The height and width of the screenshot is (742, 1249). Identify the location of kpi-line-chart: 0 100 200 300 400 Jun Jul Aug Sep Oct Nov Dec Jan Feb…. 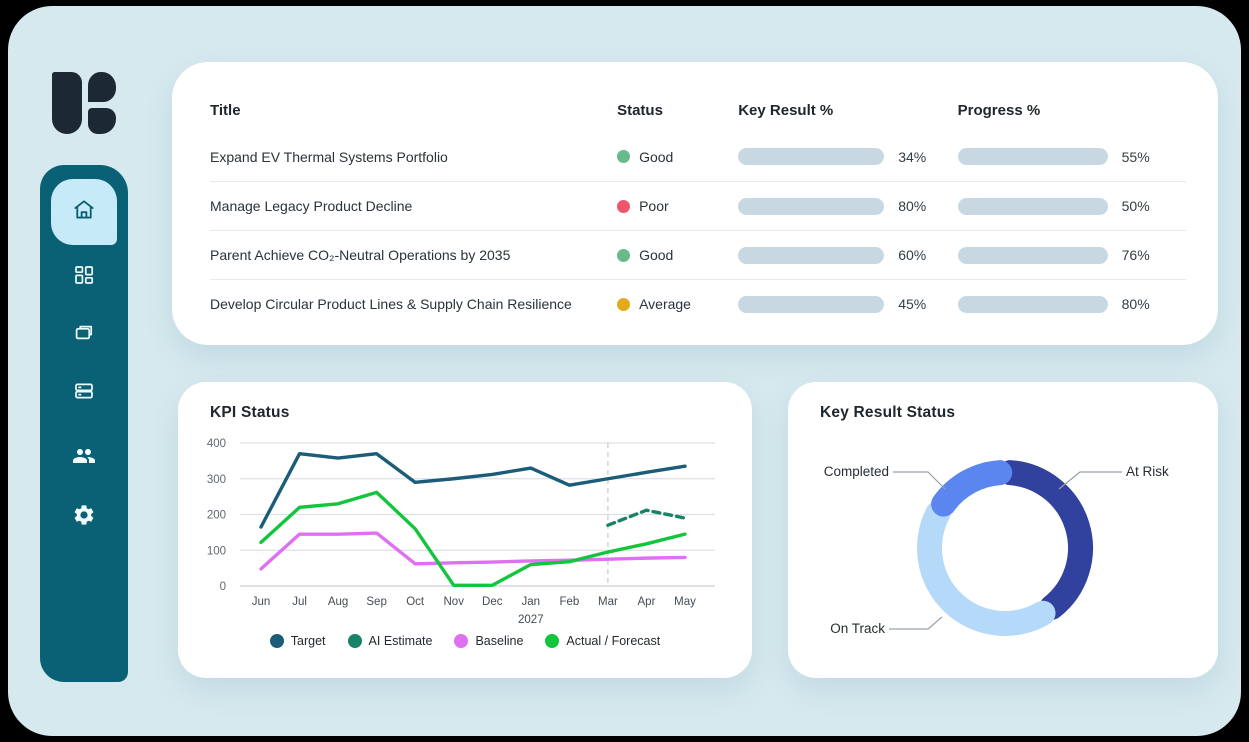
(461, 532).